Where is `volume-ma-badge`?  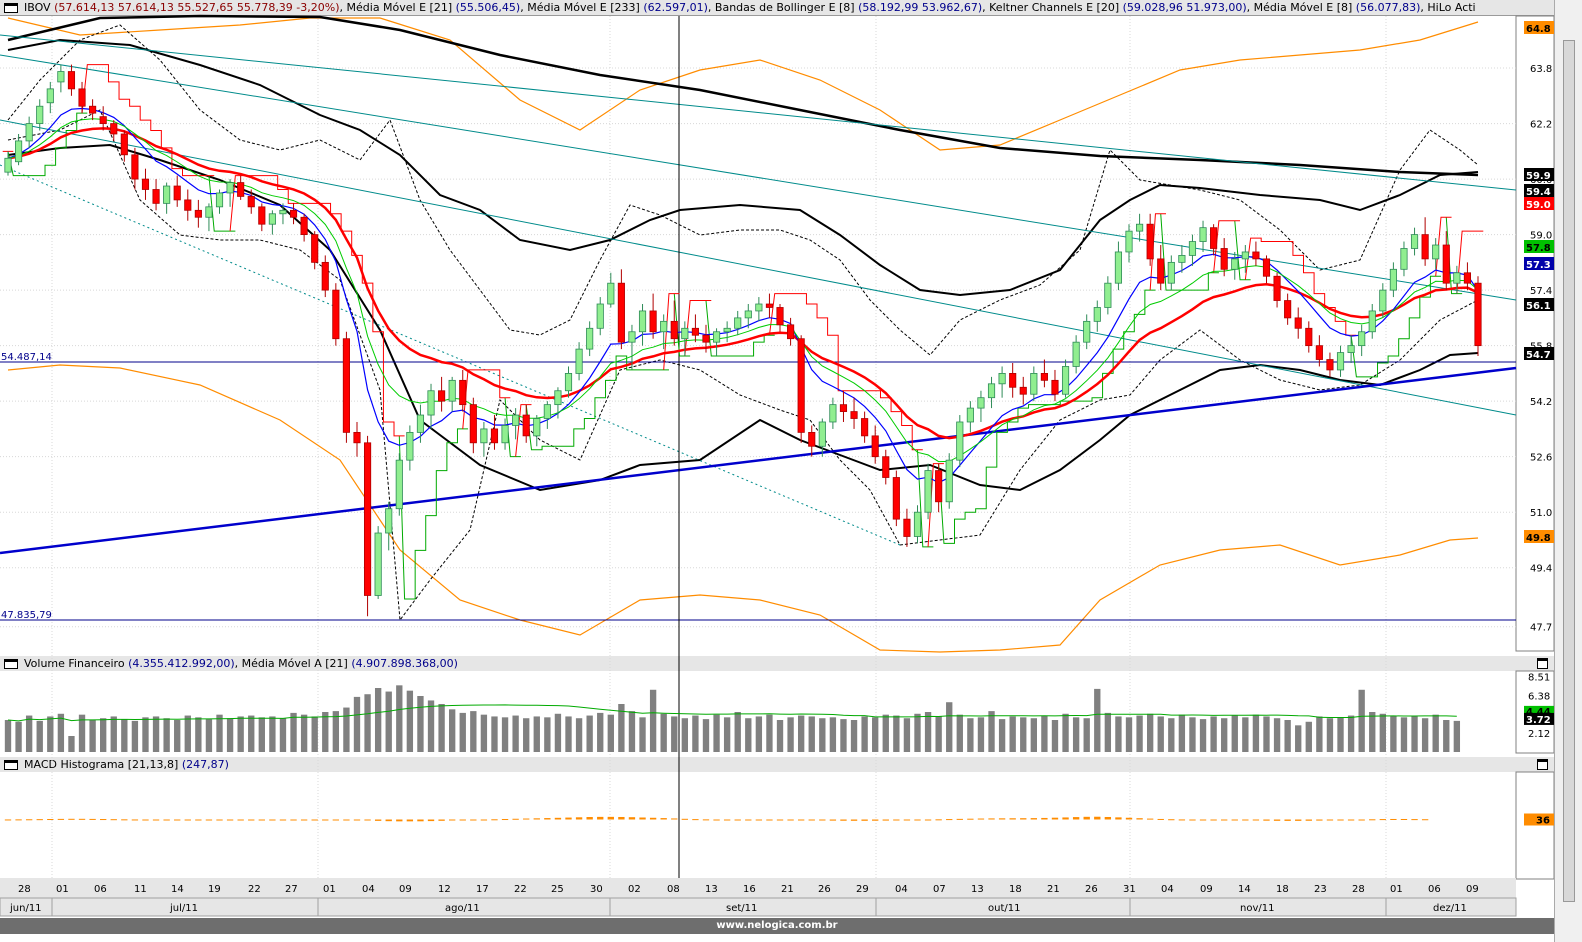
volume-ma-badge is located at coordinates (1539, 710).